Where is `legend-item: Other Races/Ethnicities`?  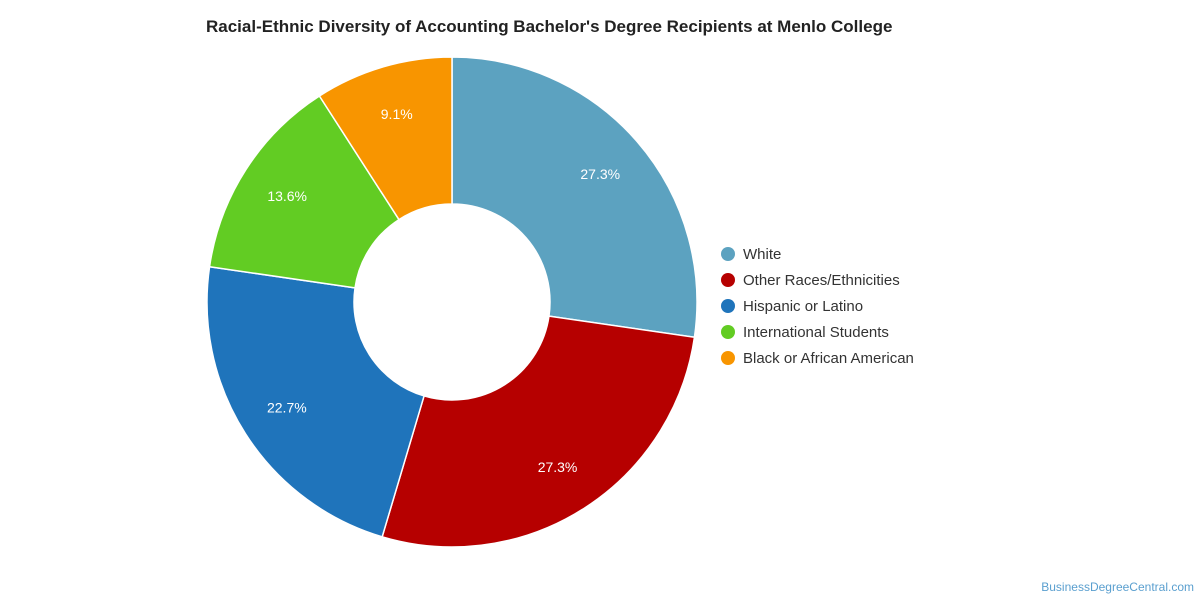 legend-item: Other Races/Ethnicities is located at coordinates (817, 280).